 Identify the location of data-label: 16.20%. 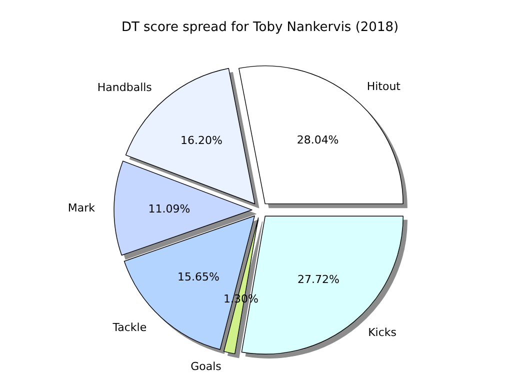
(201, 141).